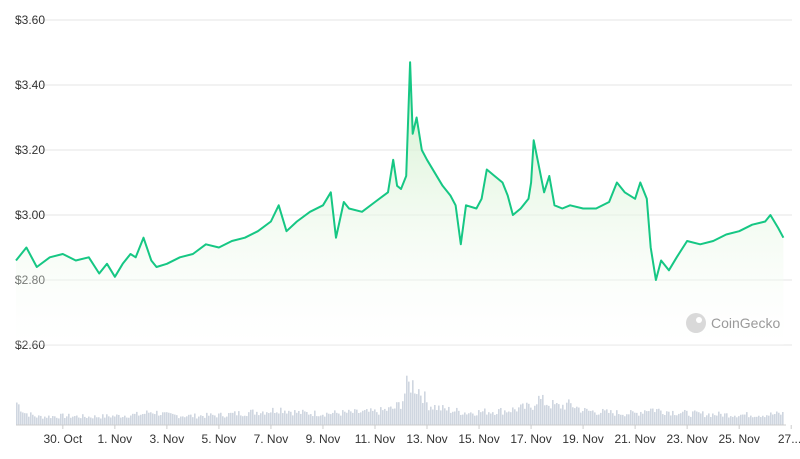 The image size is (800, 459). Describe the element at coordinates (219, 439) in the screenshot. I see `x-tick-label: 5. Nov` at that location.